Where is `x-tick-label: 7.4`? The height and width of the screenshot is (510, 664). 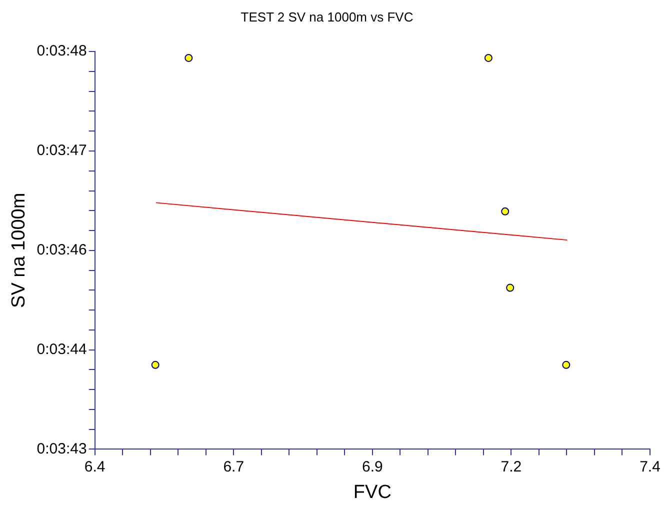
x-tick-label: 7.4 is located at coordinates (650, 467).